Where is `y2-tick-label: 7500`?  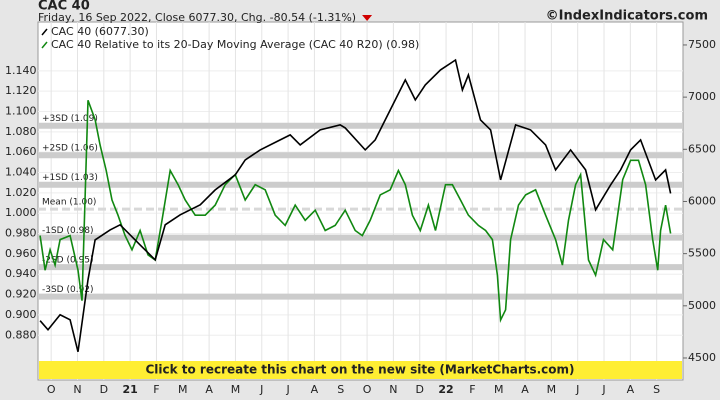
y2-tick-label: 7500 is located at coordinates (702, 44).